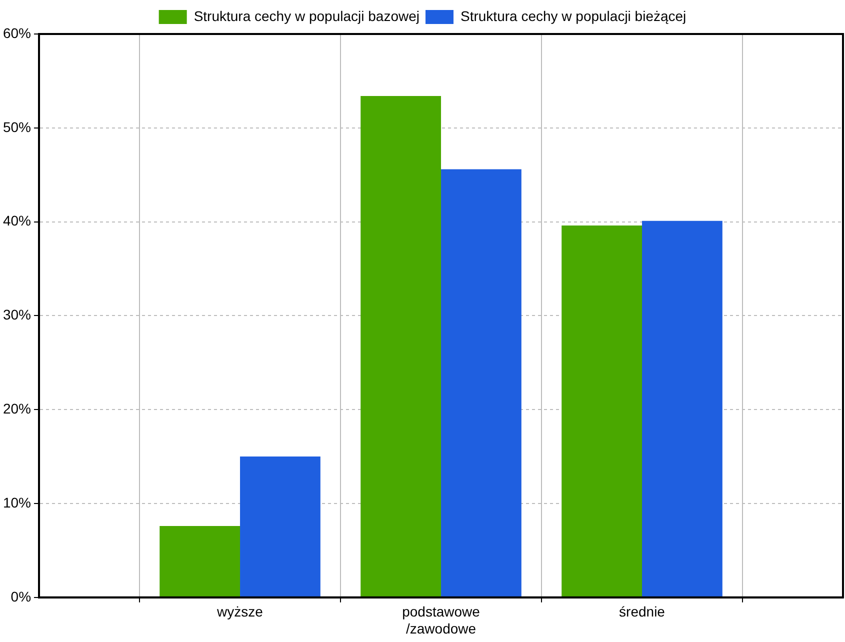 This screenshot has height=642, width=845. What do you see at coordinates (17, 126) in the screenshot?
I see `y-tick-label: 50%` at bounding box center [17, 126].